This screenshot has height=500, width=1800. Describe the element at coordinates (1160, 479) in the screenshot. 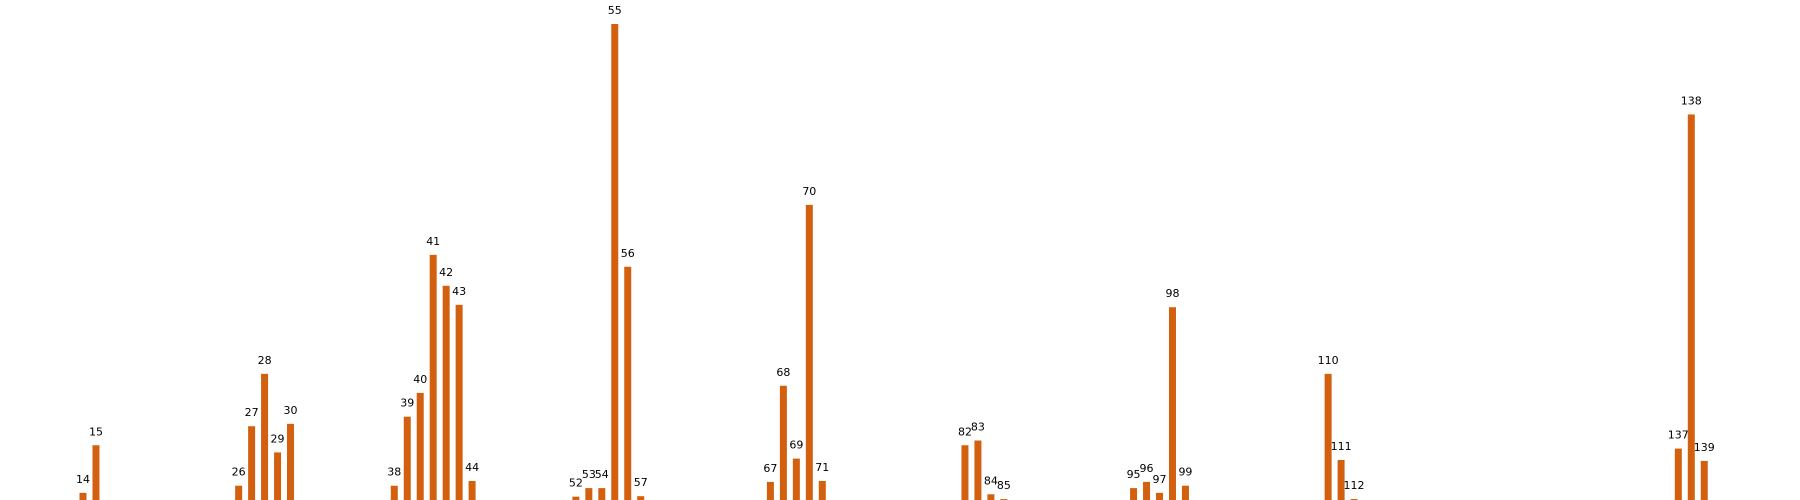

I see `bar-label-97: 97` at that location.